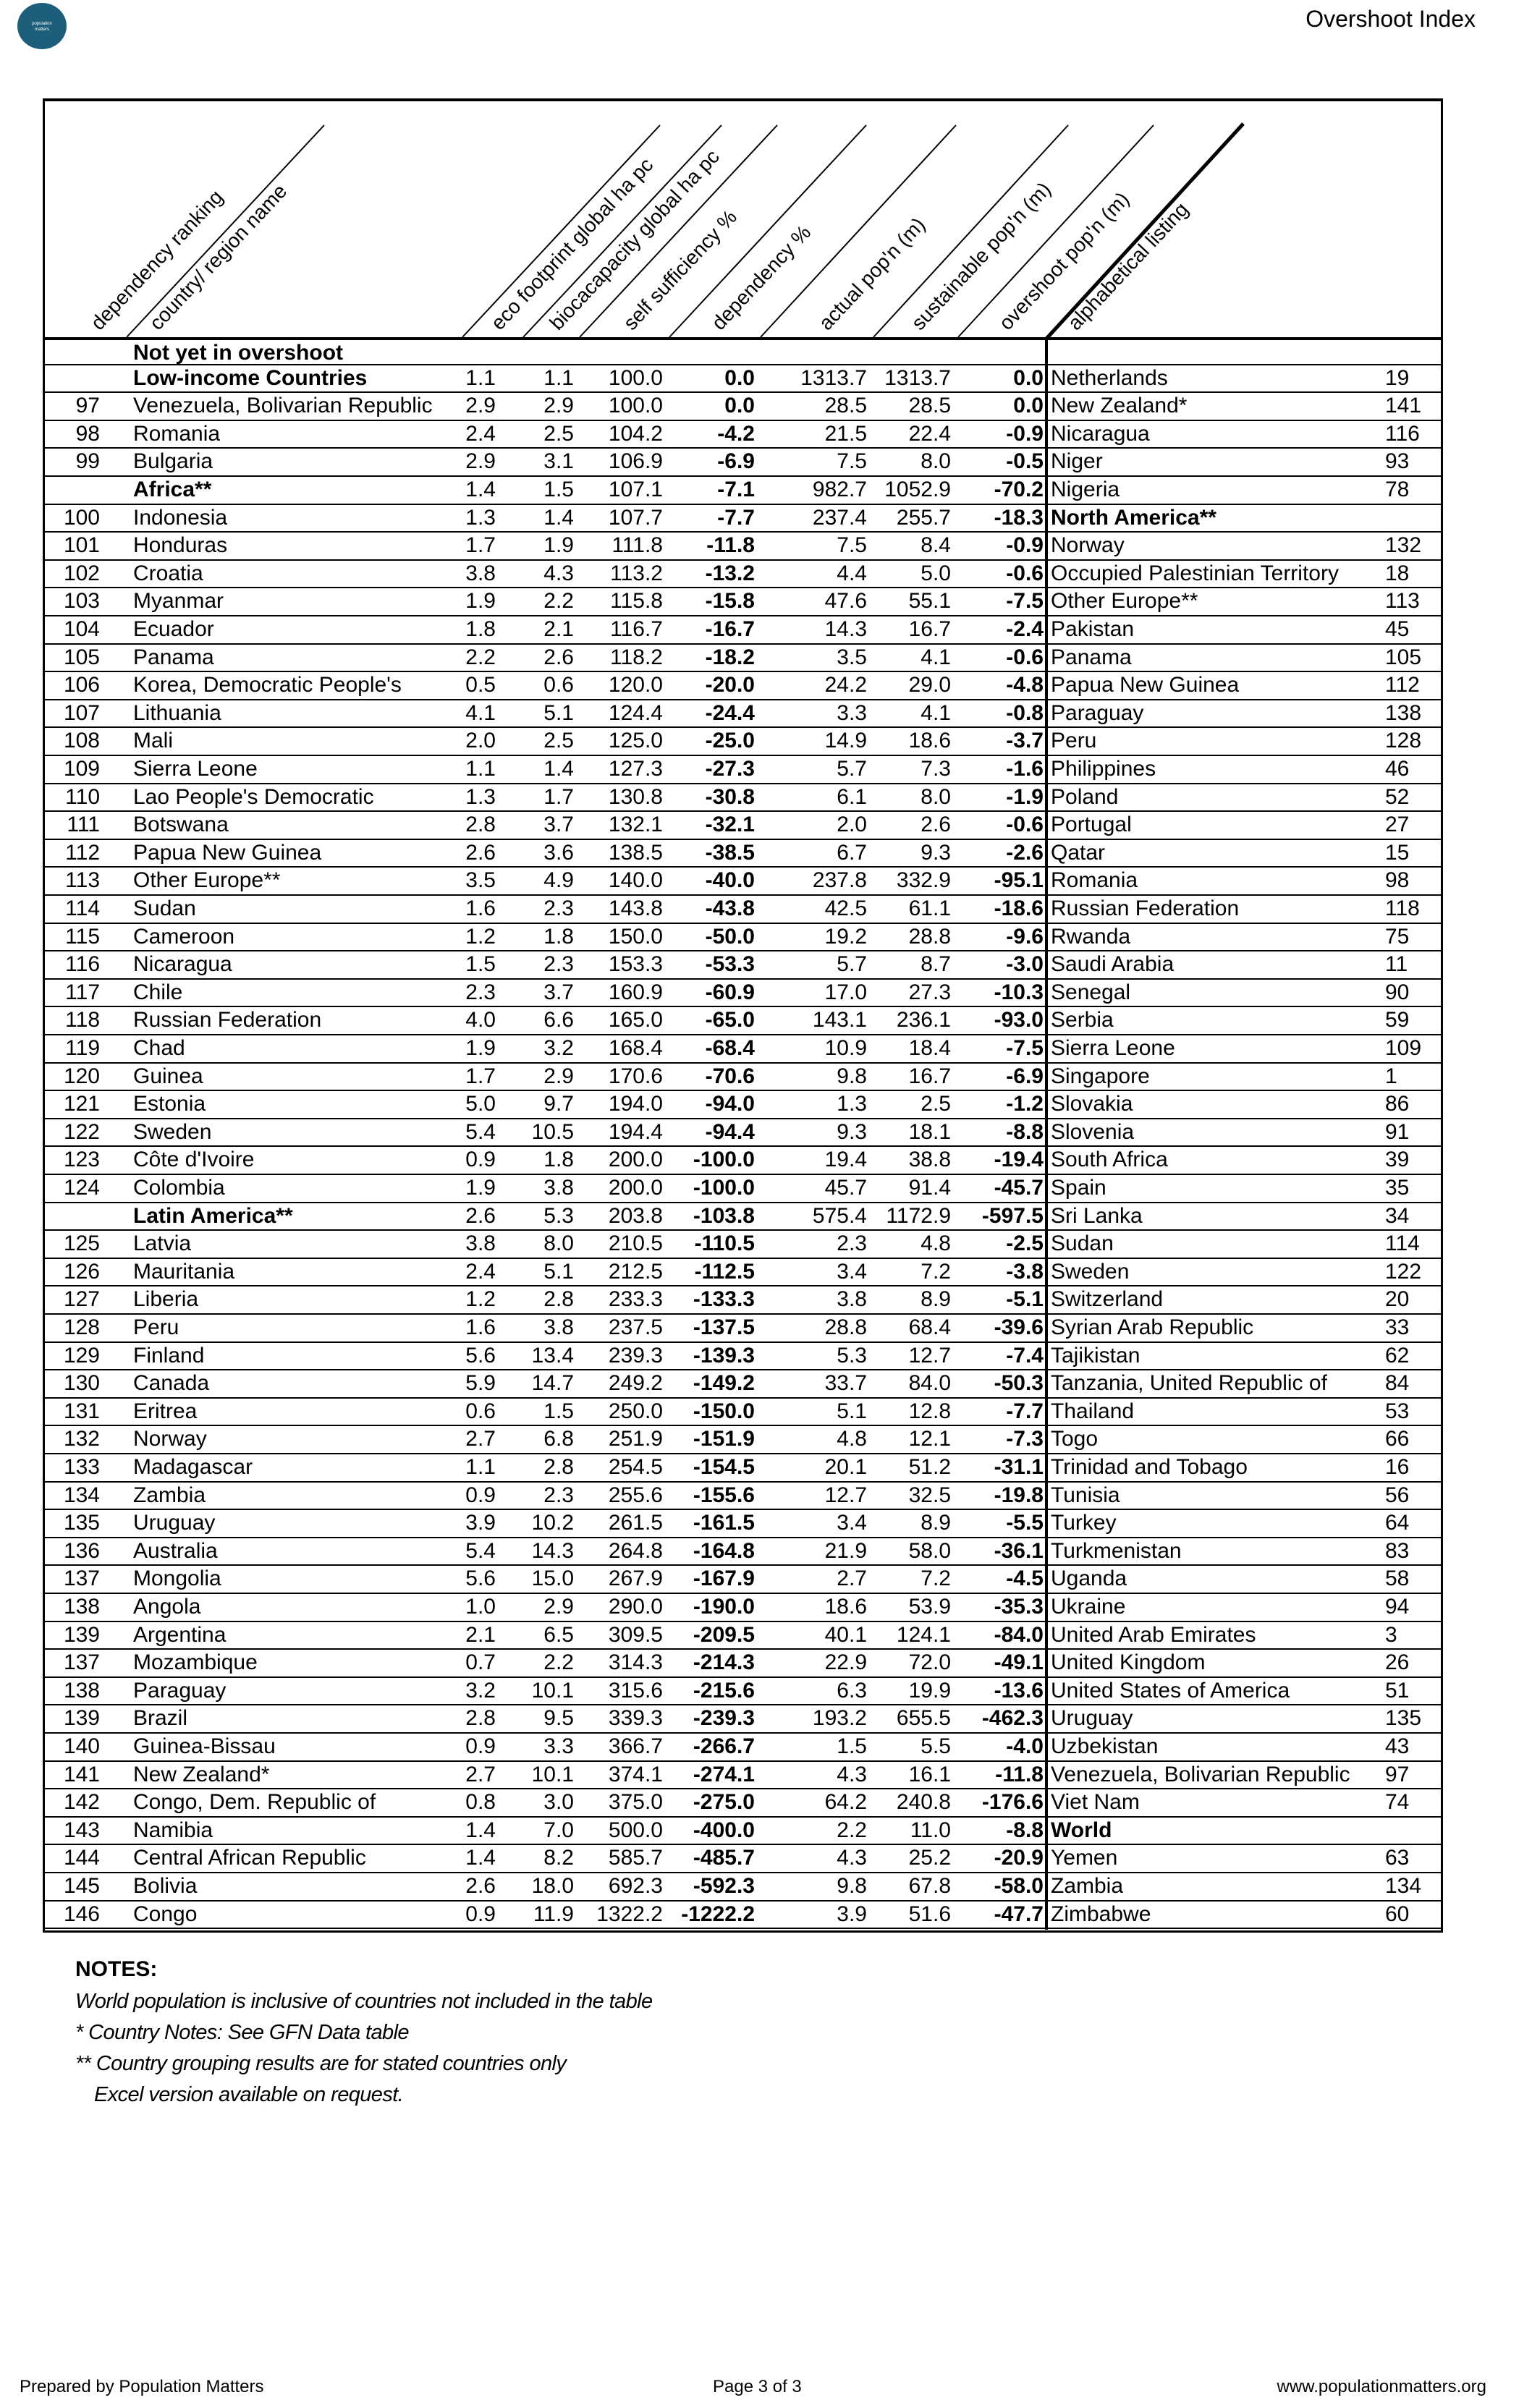 This screenshot has height=2408, width=1532. Describe the element at coordinates (635, 685) in the screenshot. I see `self-sufficiency-cell: 120.0` at that location.